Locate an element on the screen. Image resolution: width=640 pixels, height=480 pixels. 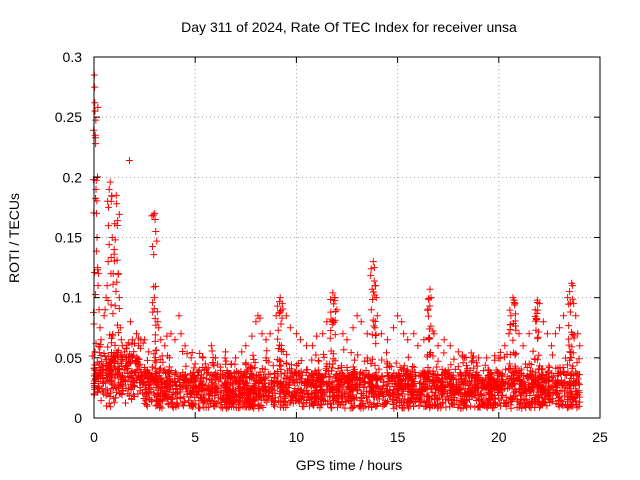
x-tick-label: 5 is located at coordinates (195, 437).